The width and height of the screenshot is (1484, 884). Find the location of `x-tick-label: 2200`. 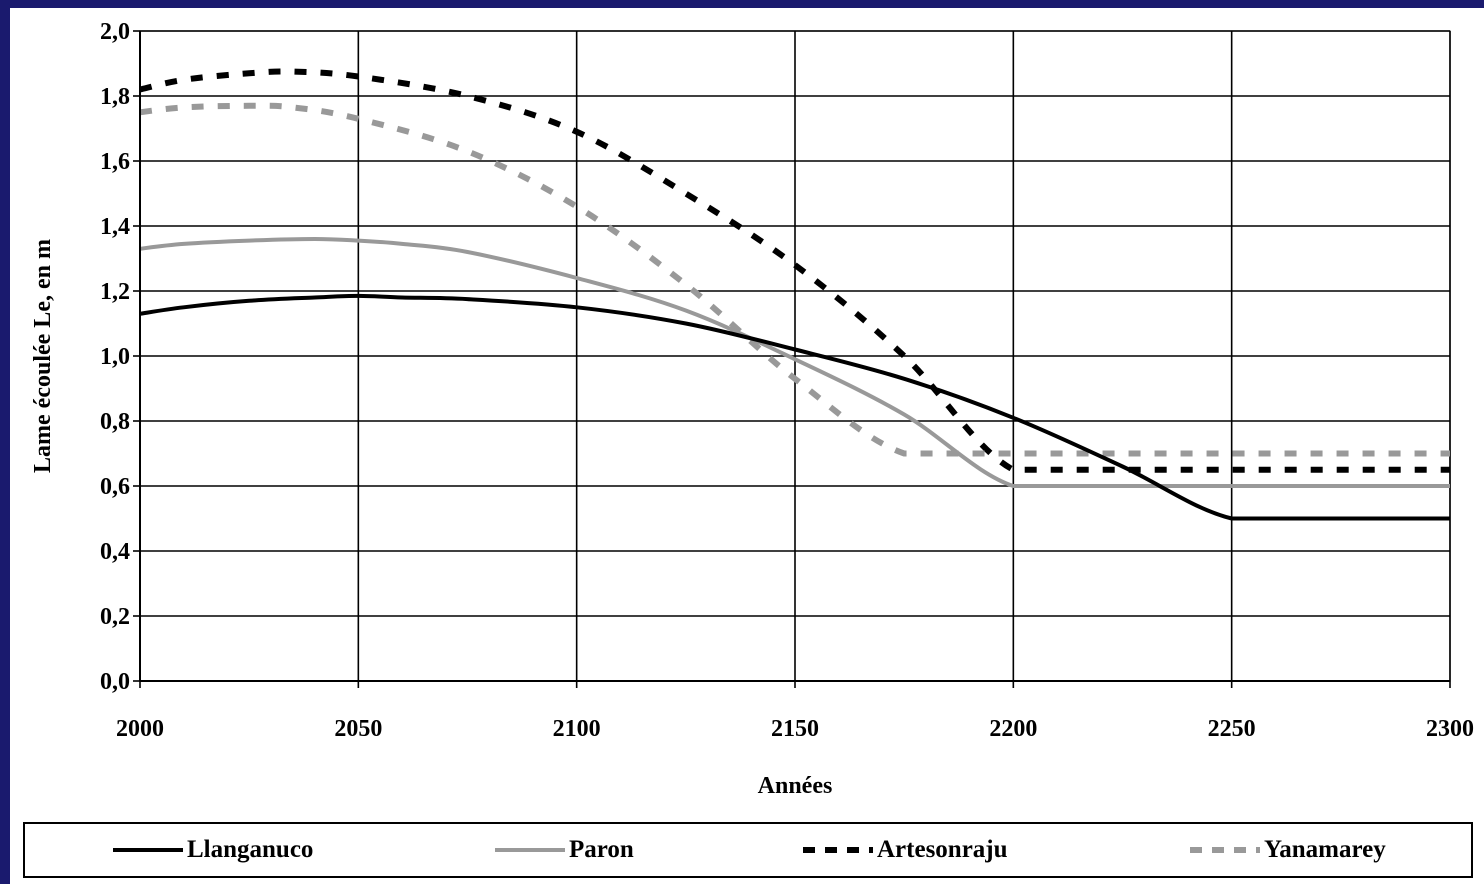

x-tick-label: 2200 is located at coordinates (1013, 729).